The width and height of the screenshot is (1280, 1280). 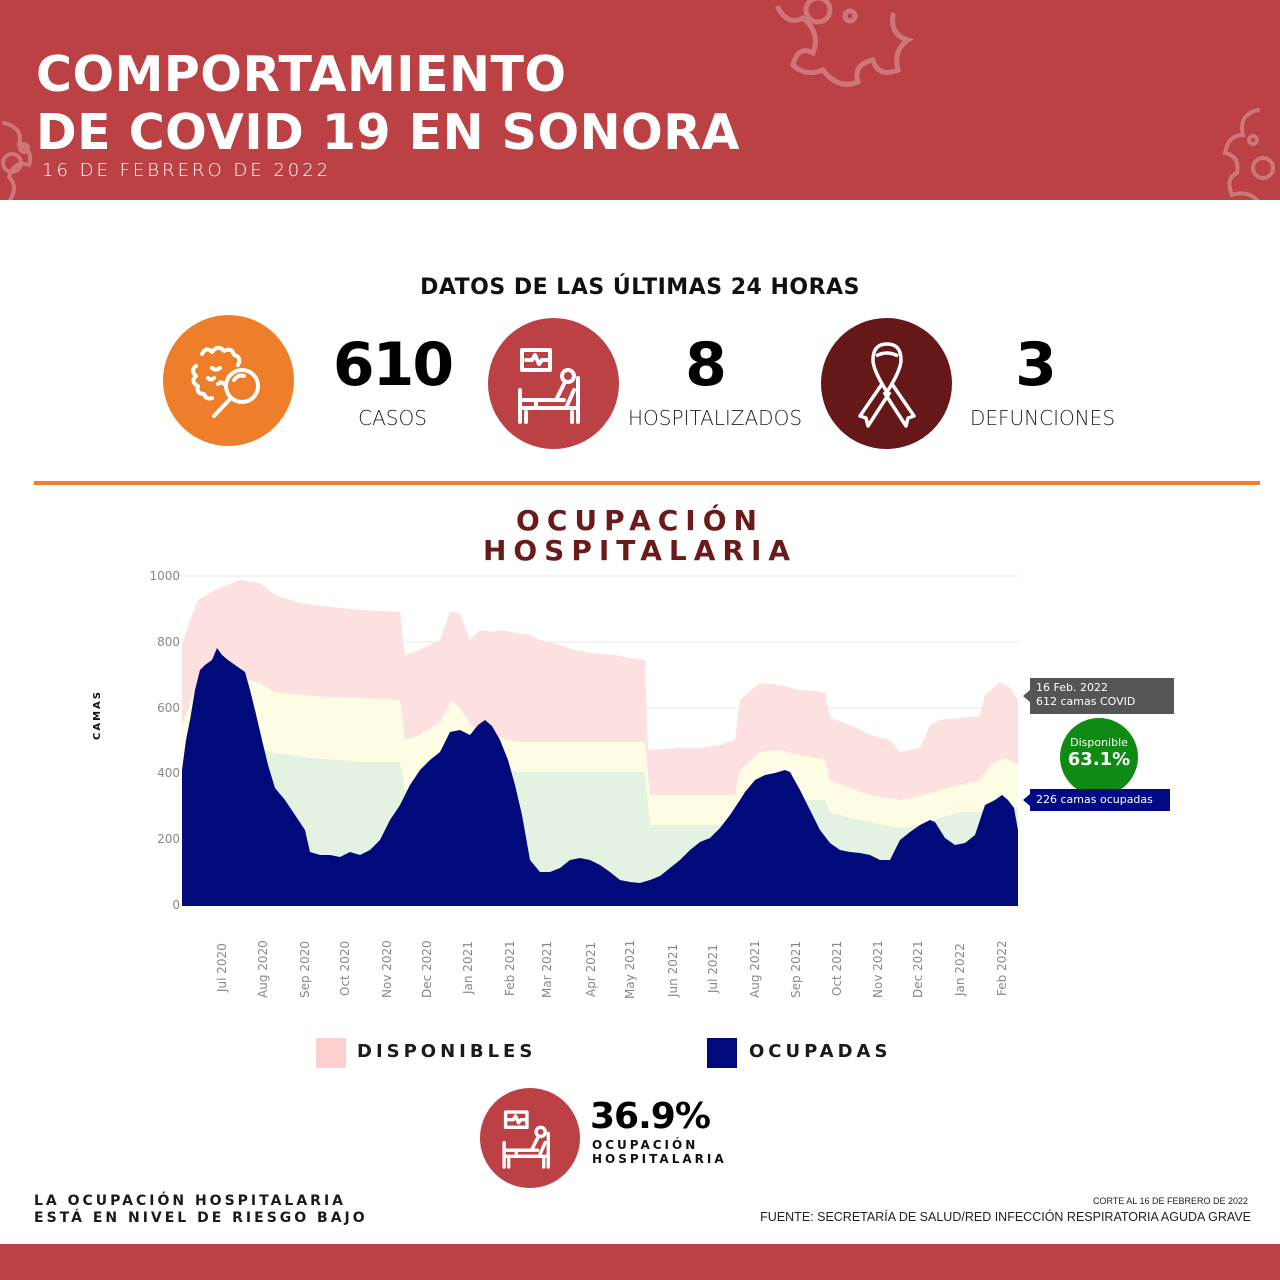 I want to click on total-beds-annotation: 16 Feb. 2022 612 camas COVID, so click(x=1098, y=696).